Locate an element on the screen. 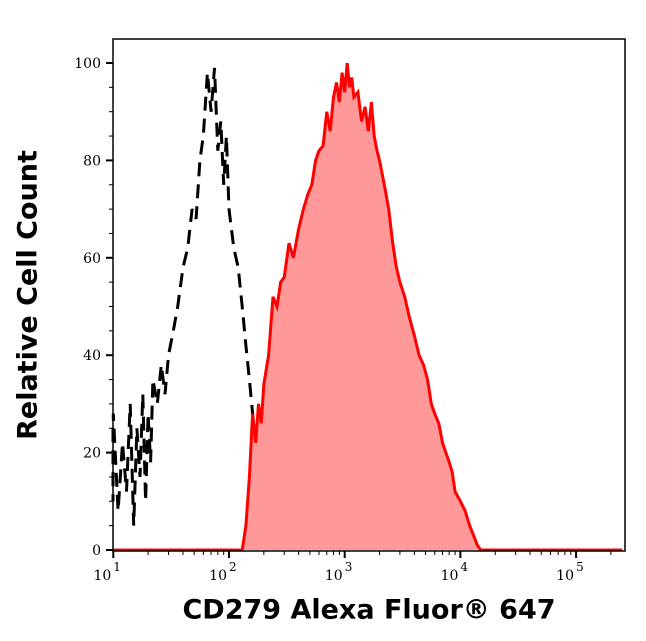 This screenshot has height=641, width=646. y-tick-label: 0 is located at coordinates (96, 551).